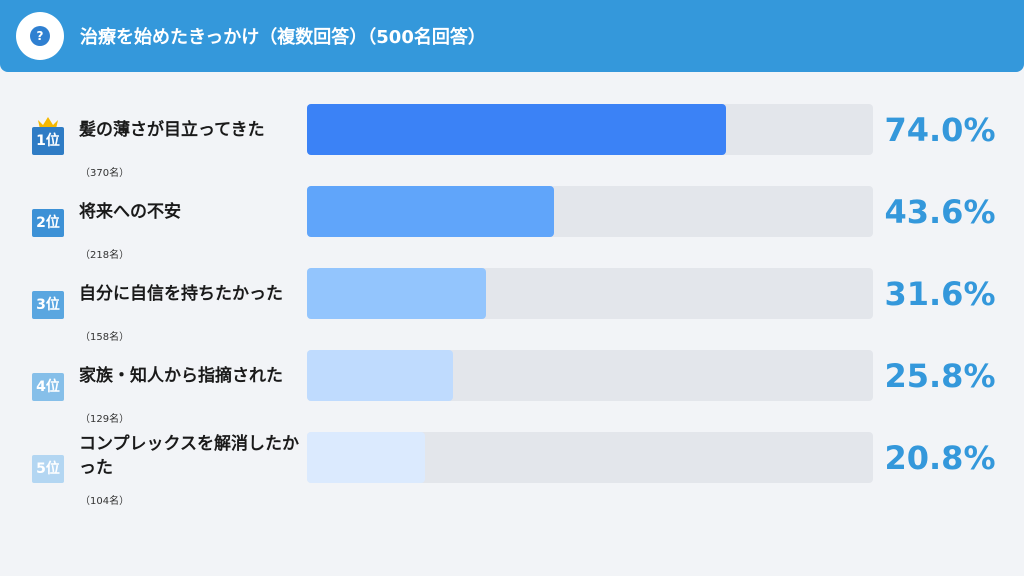  What do you see at coordinates (940, 130) in the screenshot?
I see `value-label: 74.0%` at bounding box center [940, 130].